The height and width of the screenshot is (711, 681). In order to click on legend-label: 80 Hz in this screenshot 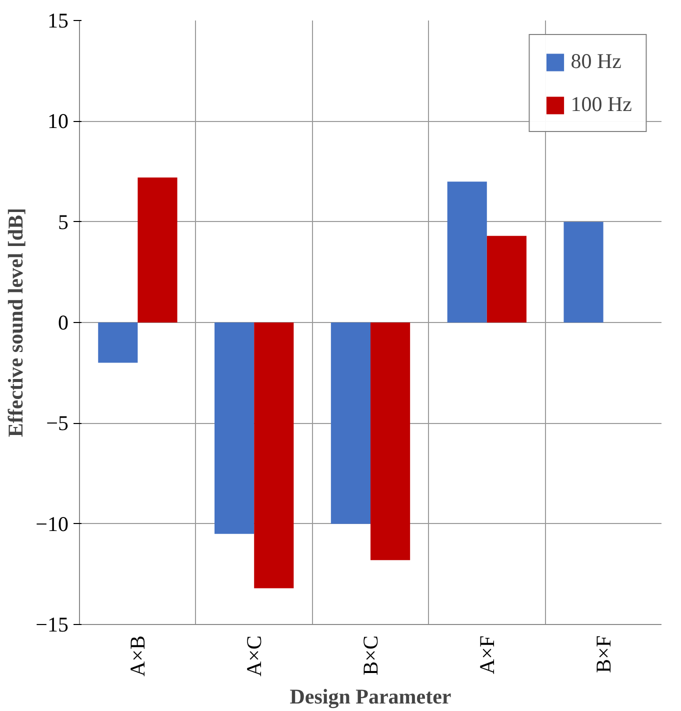, I will do `click(596, 61)`.